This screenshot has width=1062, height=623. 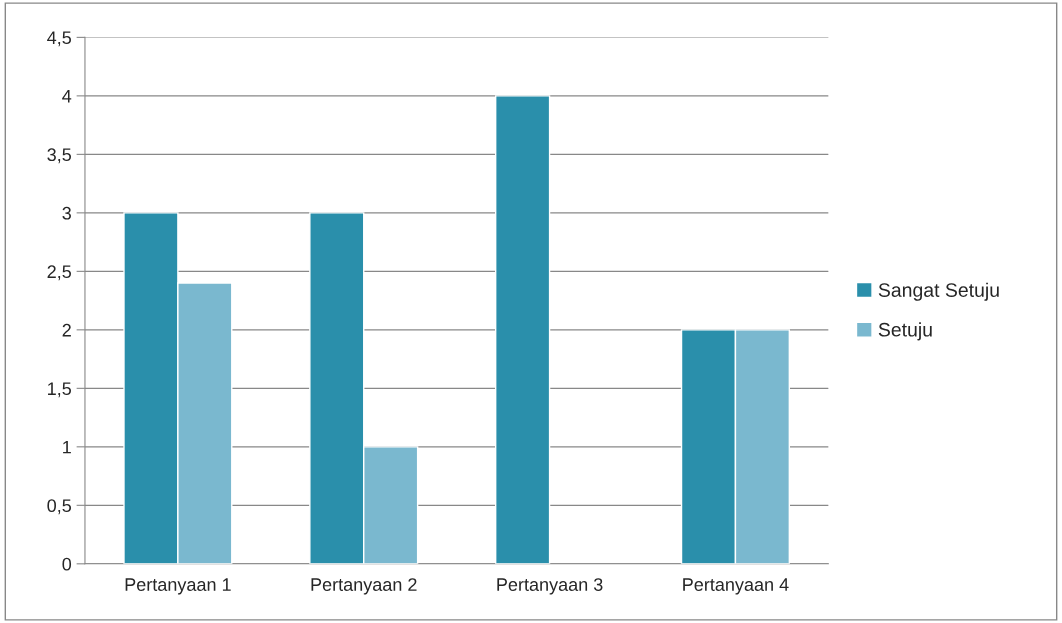 I want to click on y-tick-label: 4,5, so click(x=59, y=39).